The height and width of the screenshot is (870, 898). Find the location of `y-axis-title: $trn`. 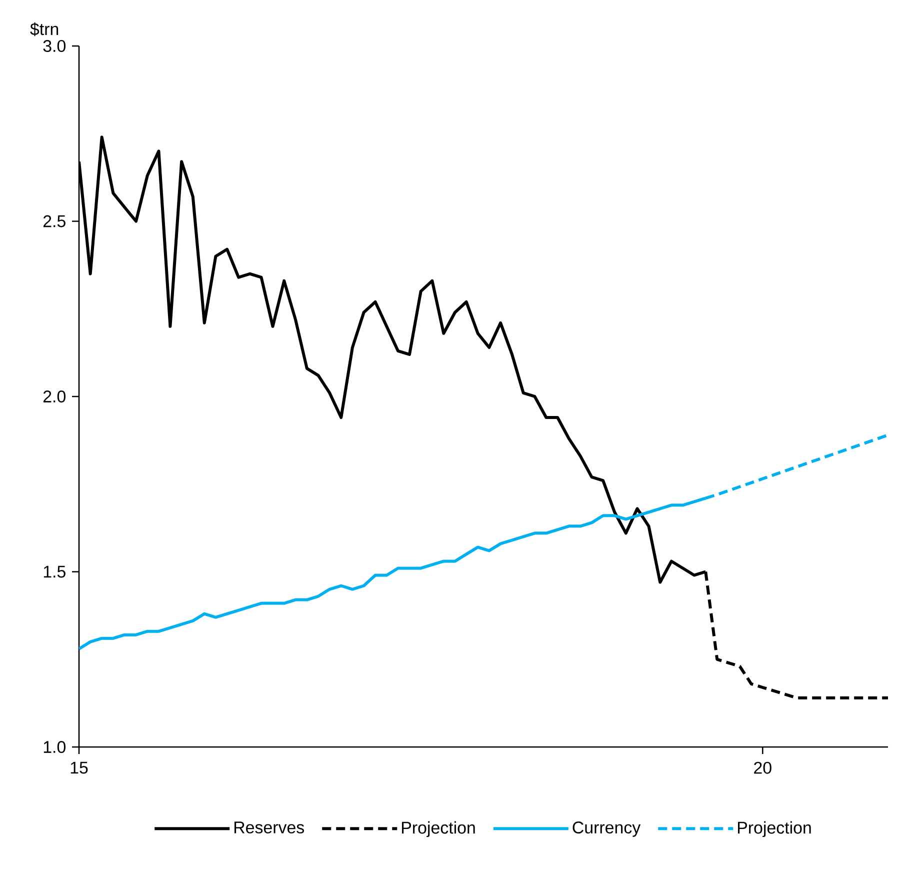

y-axis-title: $trn is located at coordinates (44, 29).